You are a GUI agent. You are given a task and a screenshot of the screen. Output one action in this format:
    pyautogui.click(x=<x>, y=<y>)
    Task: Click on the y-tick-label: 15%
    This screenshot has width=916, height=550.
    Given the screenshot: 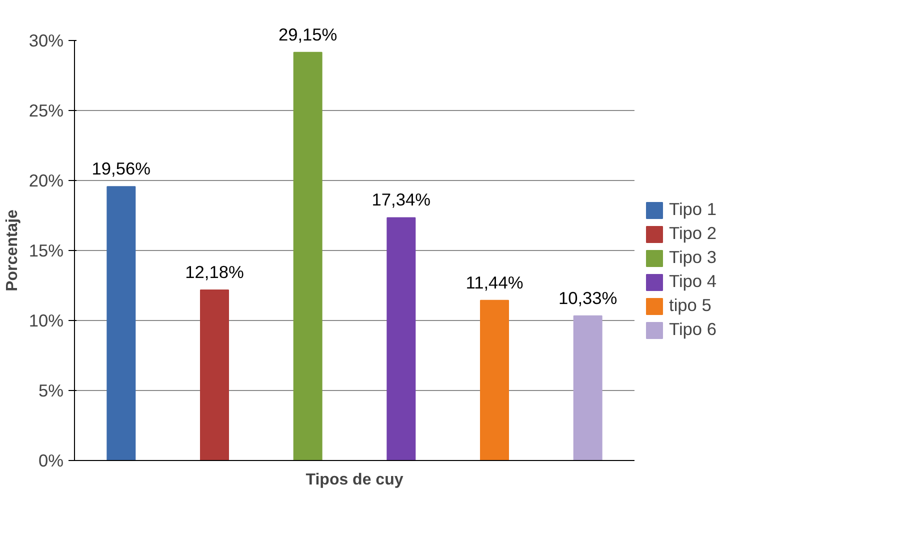 What is the action you would take?
    pyautogui.click(x=46, y=250)
    